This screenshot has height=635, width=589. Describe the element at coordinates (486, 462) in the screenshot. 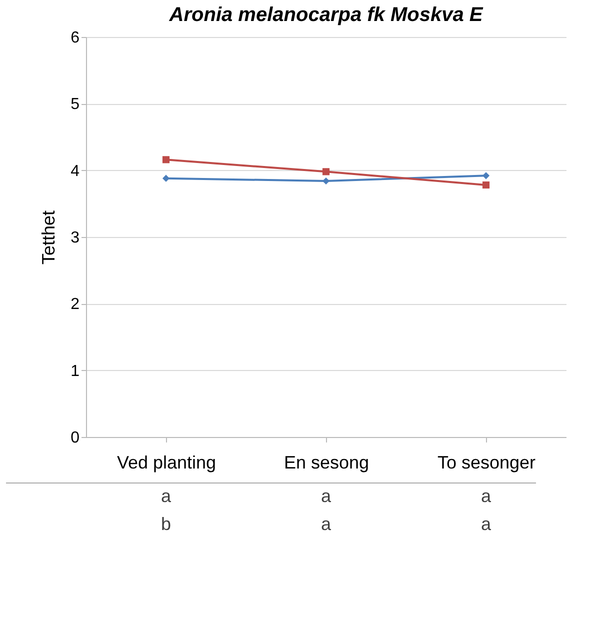

I see `x-tick-label: To sesonger` at that location.